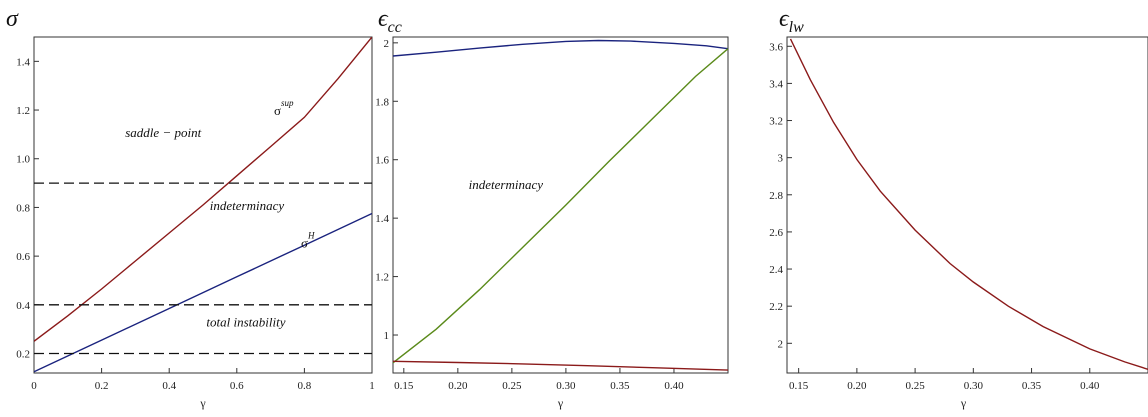  I want to click on y-tick-label: 2.8, so click(776, 196).